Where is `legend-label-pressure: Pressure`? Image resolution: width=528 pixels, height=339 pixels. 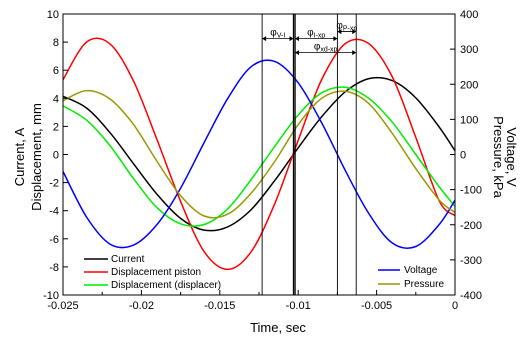 legend-label-pressure: Pressure is located at coordinates (424, 284).